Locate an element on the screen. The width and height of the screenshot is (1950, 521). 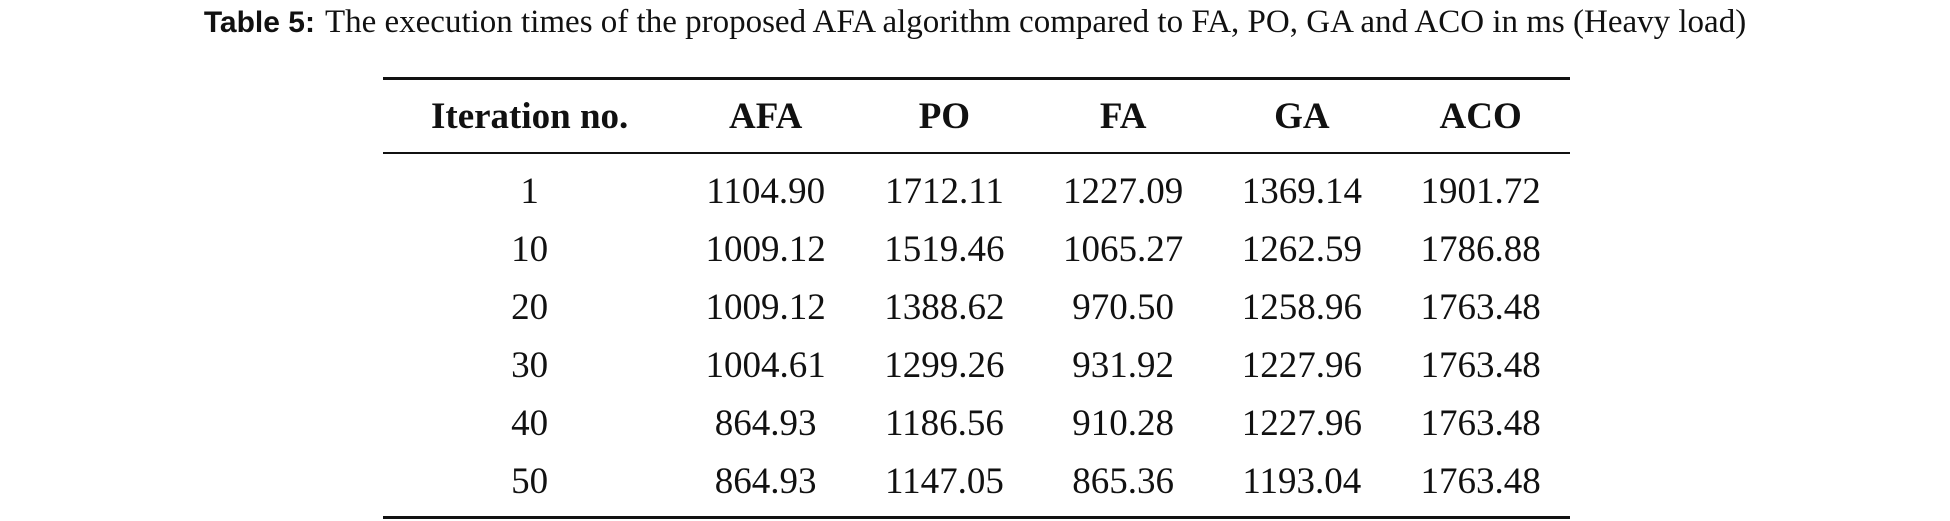
table-cell: 10 is located at coordinates (530, 249).